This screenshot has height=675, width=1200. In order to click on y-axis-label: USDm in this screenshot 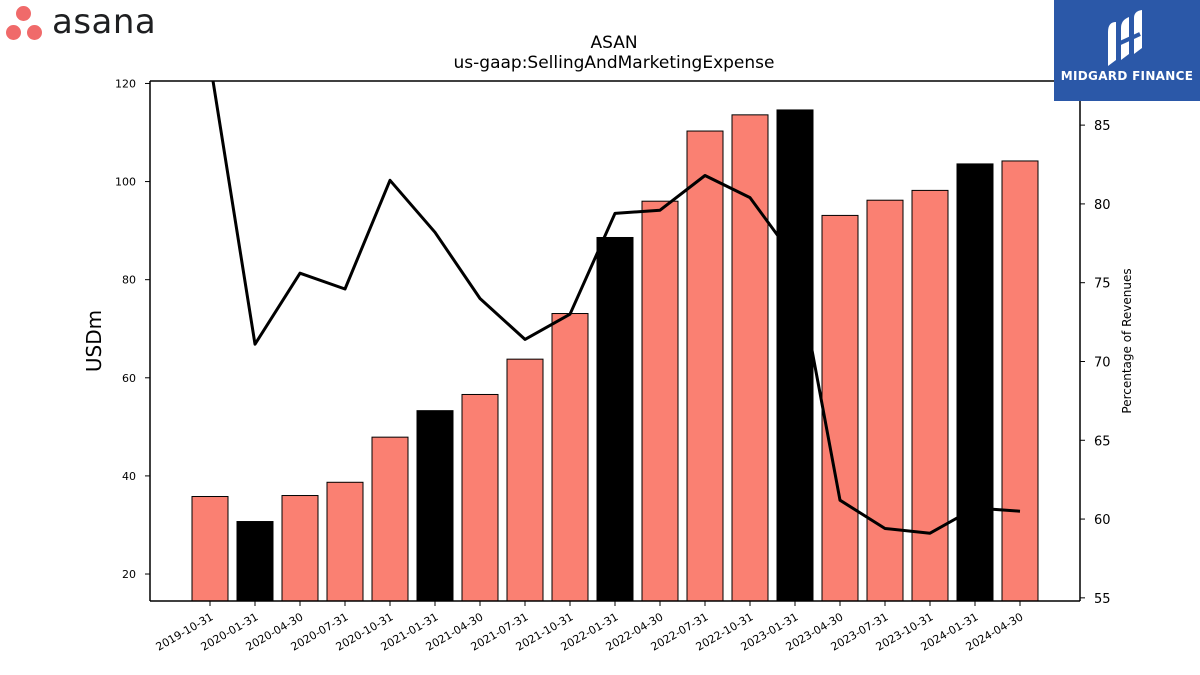, I will do `click(94, 341)`.